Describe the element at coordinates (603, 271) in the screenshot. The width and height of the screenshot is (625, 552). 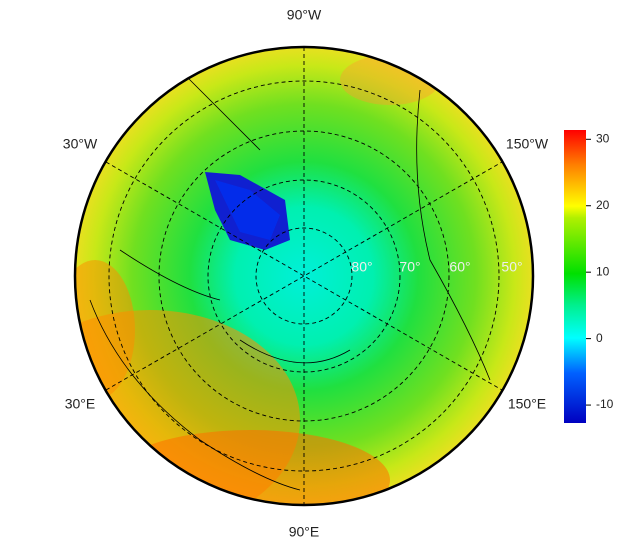
I see `colorbar-tick-label: 10` at that location.